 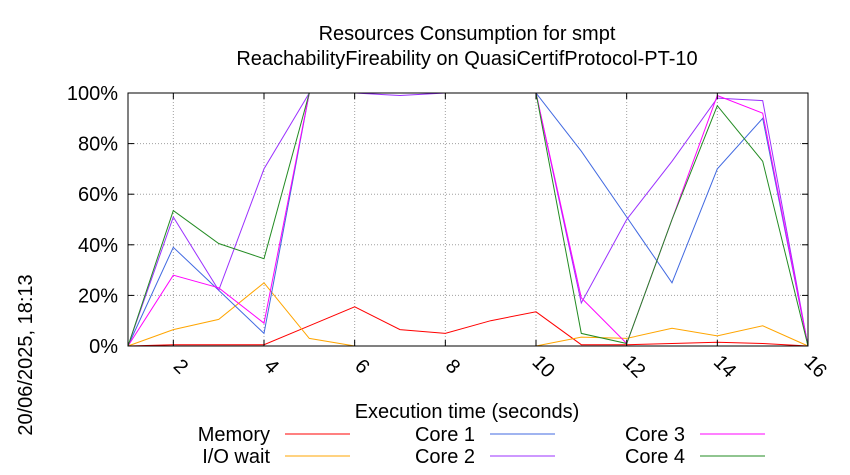 I want to click on series-i-o-wait-line, so click(x=468, y=314).